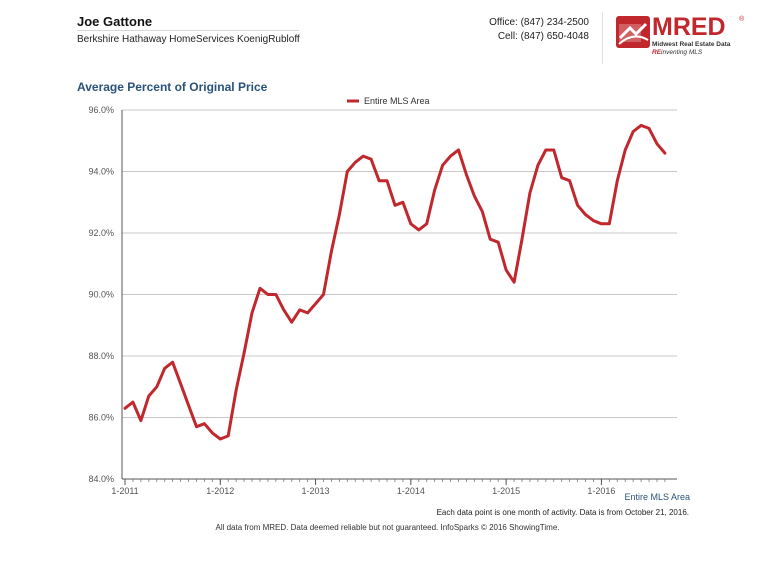 The height and width of the screenshot is (581, 775). I want to click on y-tick-label: 84.0%, so click(101, 479).